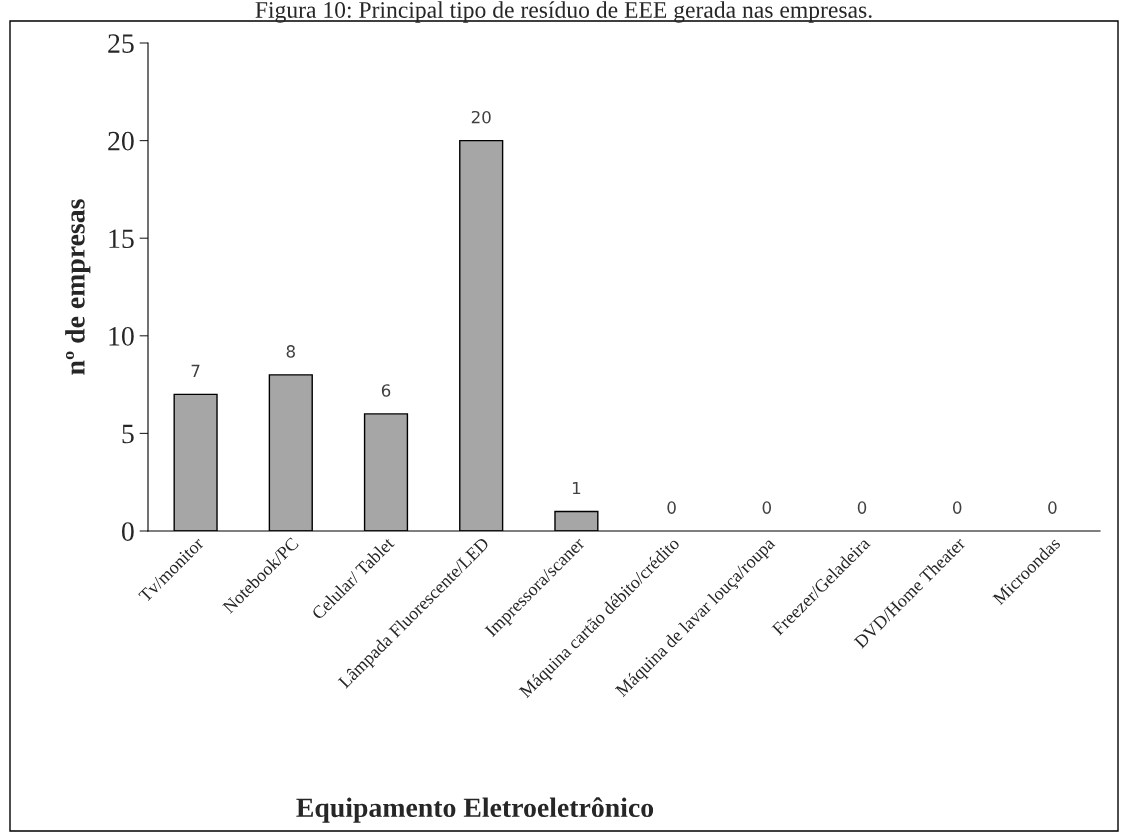  What do you see at coordinates (127, 531) in the screenshot?
I see `y-tick-label: 0` at bounding box center [127, 531].